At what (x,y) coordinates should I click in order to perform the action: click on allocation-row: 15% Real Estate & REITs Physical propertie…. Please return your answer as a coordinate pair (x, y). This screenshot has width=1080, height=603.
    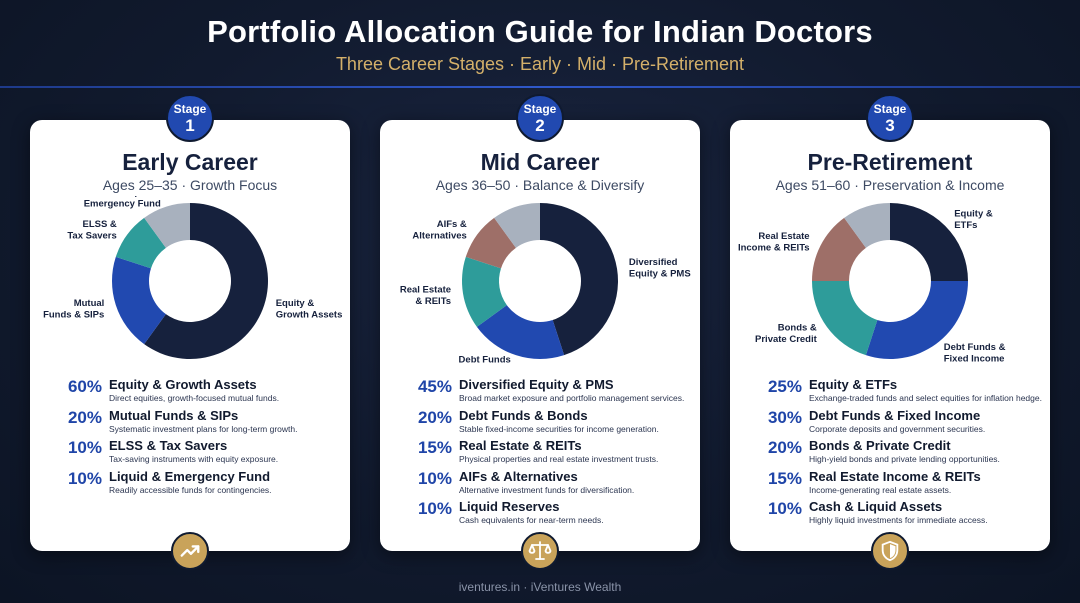
    Looking at the image, I should click on (540, 452).